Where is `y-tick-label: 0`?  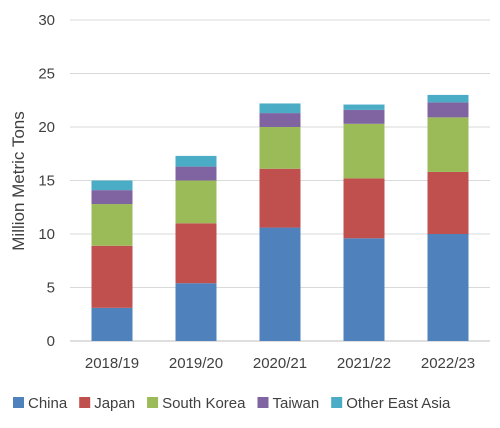
y-tick-label: 0 is located at coordinates (51, 341).